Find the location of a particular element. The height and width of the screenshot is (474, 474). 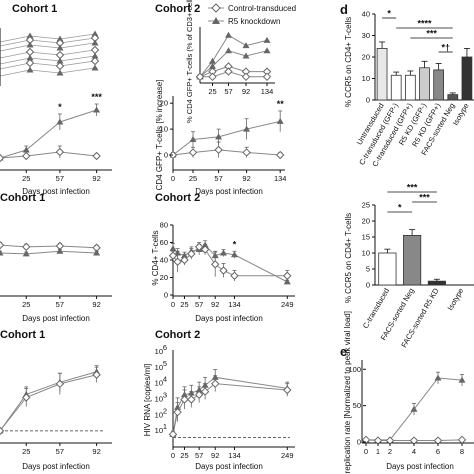

y-tick-label: 15 is located at coordinates (366, 237).